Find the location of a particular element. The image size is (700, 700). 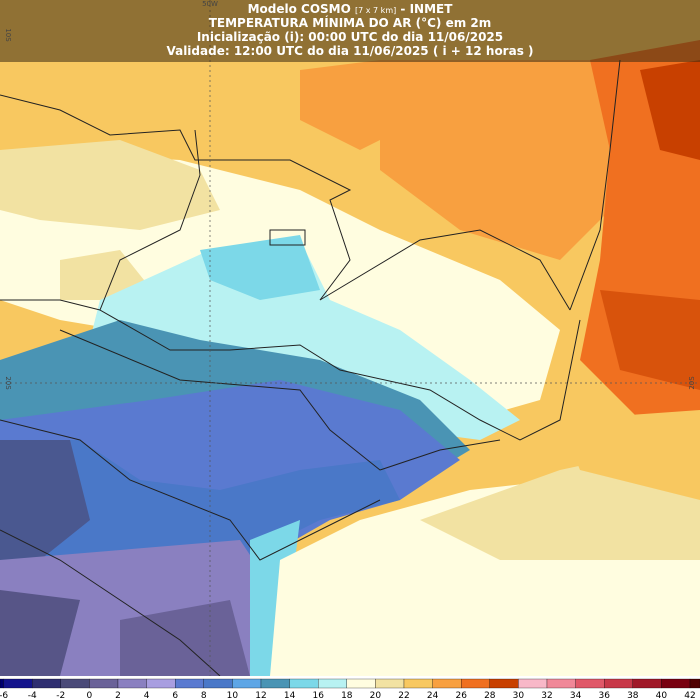

colorbar-label: 8 is located at coordinates (204, 695).